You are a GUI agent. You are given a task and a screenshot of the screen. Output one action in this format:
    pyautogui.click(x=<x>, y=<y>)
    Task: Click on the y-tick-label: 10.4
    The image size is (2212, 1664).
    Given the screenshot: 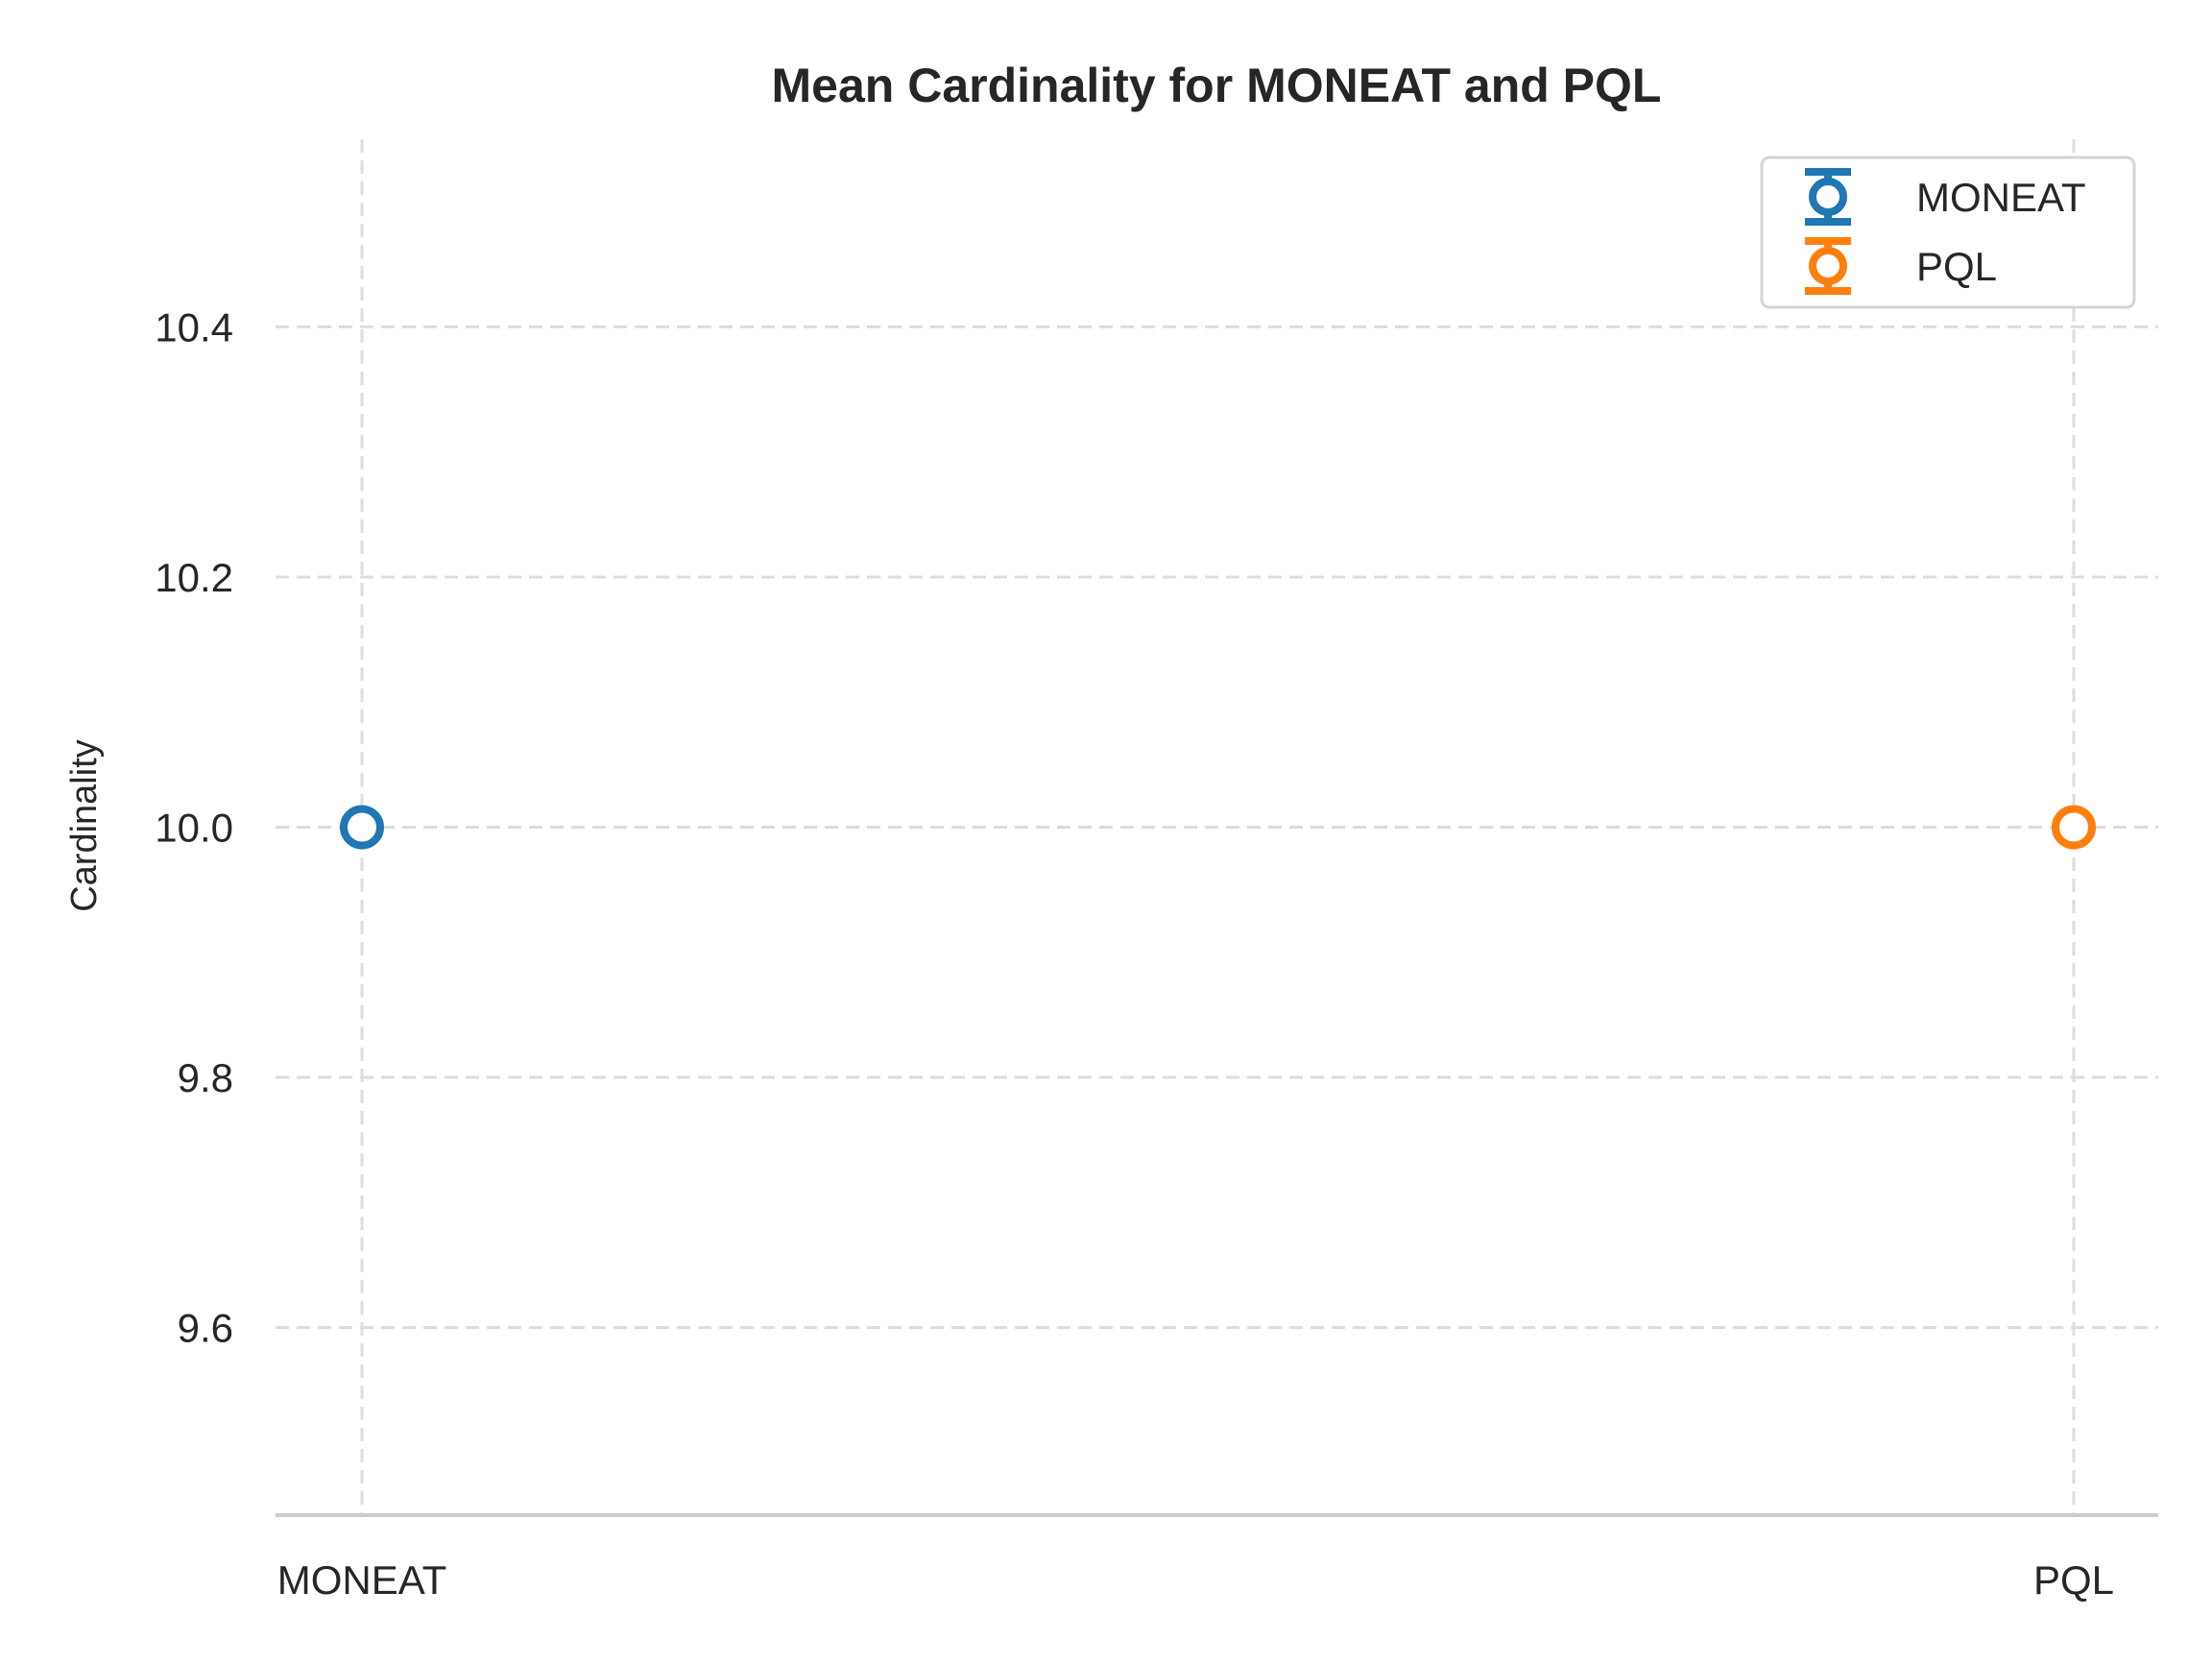 What is the action you would take?
    pyautogui.click(x=194, y=327)
    